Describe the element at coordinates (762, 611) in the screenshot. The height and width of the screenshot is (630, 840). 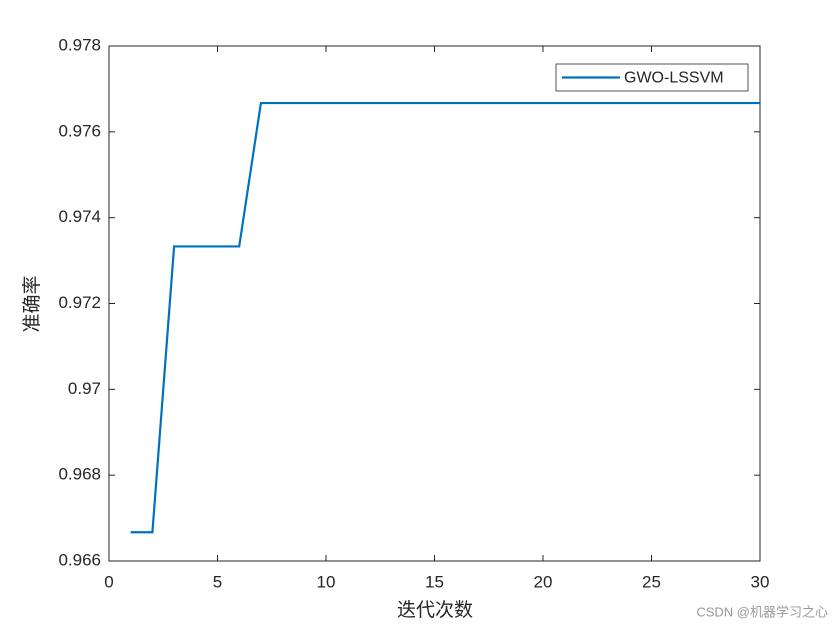
I see `watermark: CSDN @机器学习之心` at that location.